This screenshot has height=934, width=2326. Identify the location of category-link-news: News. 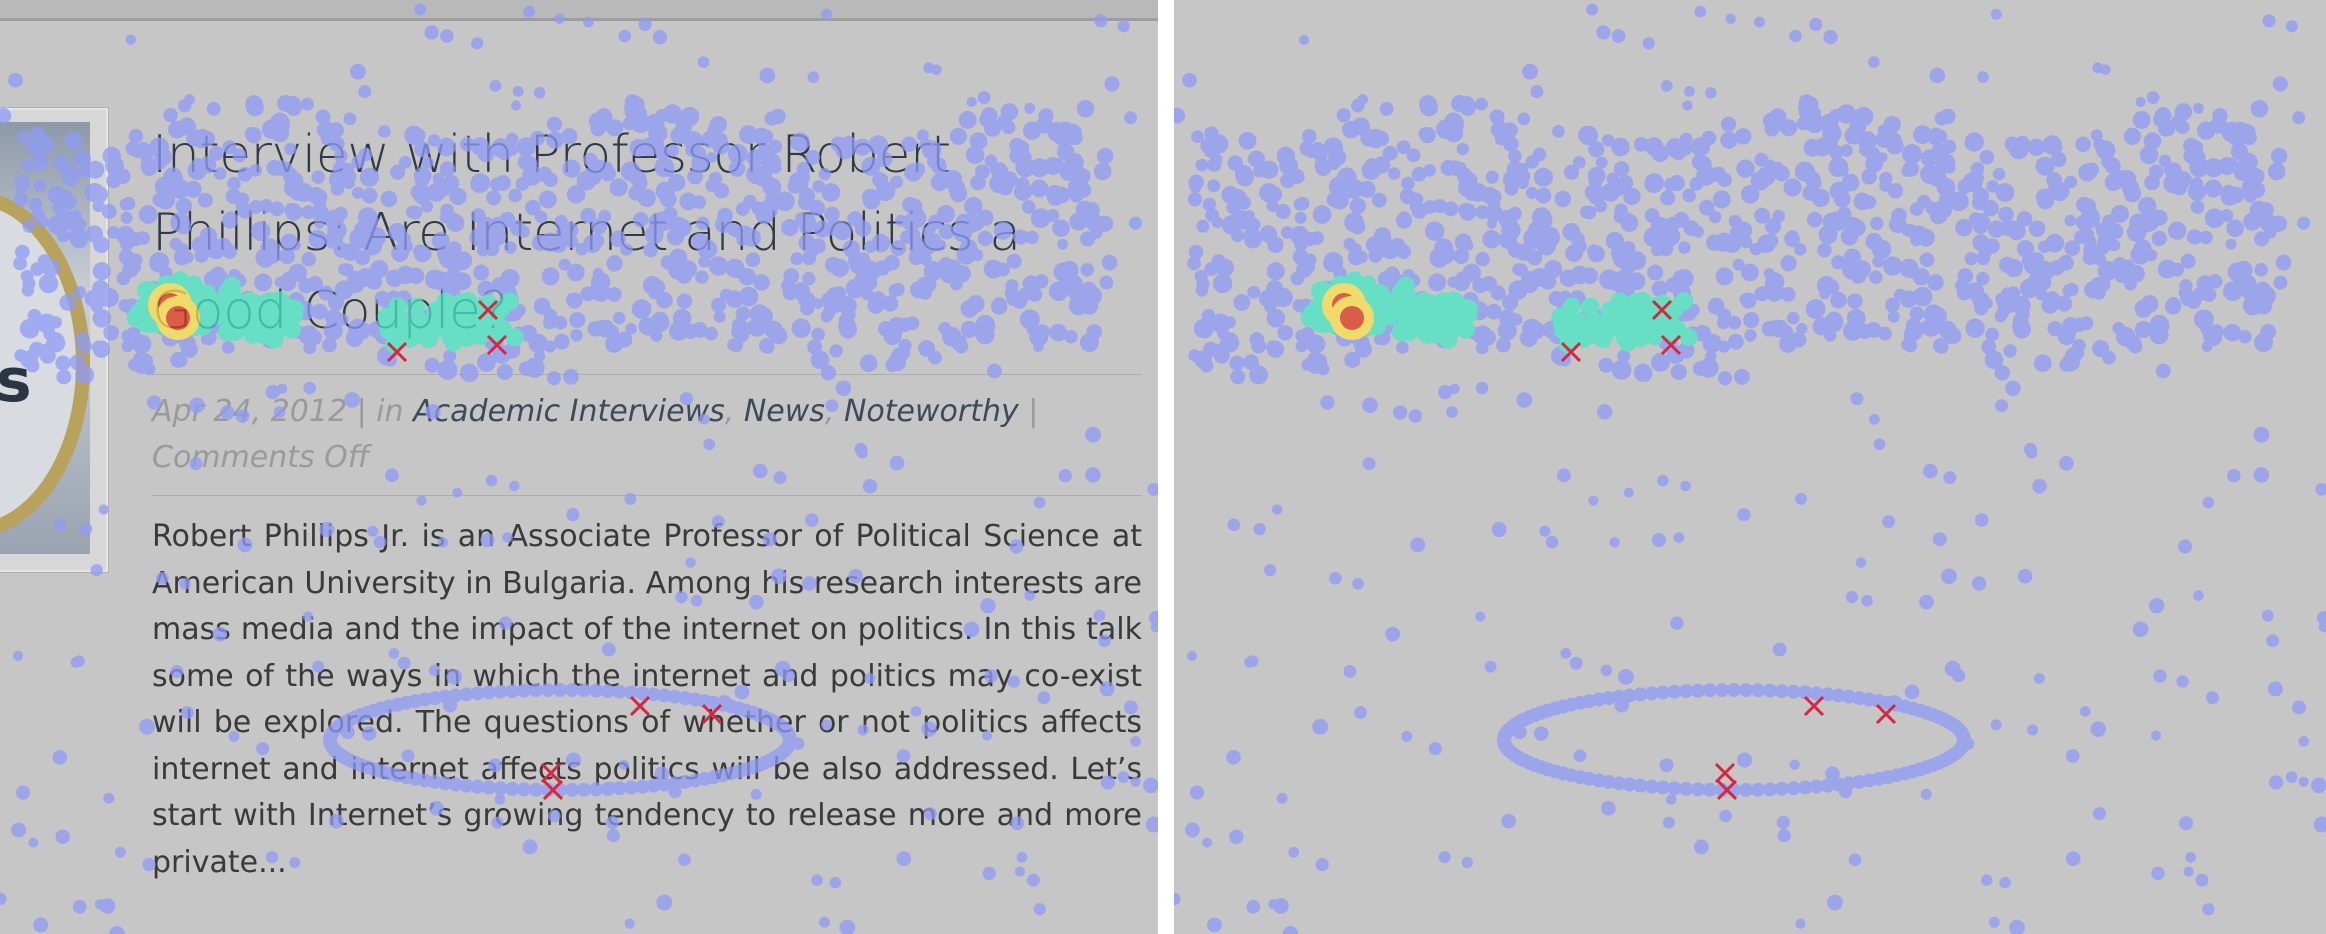
(784, 411).